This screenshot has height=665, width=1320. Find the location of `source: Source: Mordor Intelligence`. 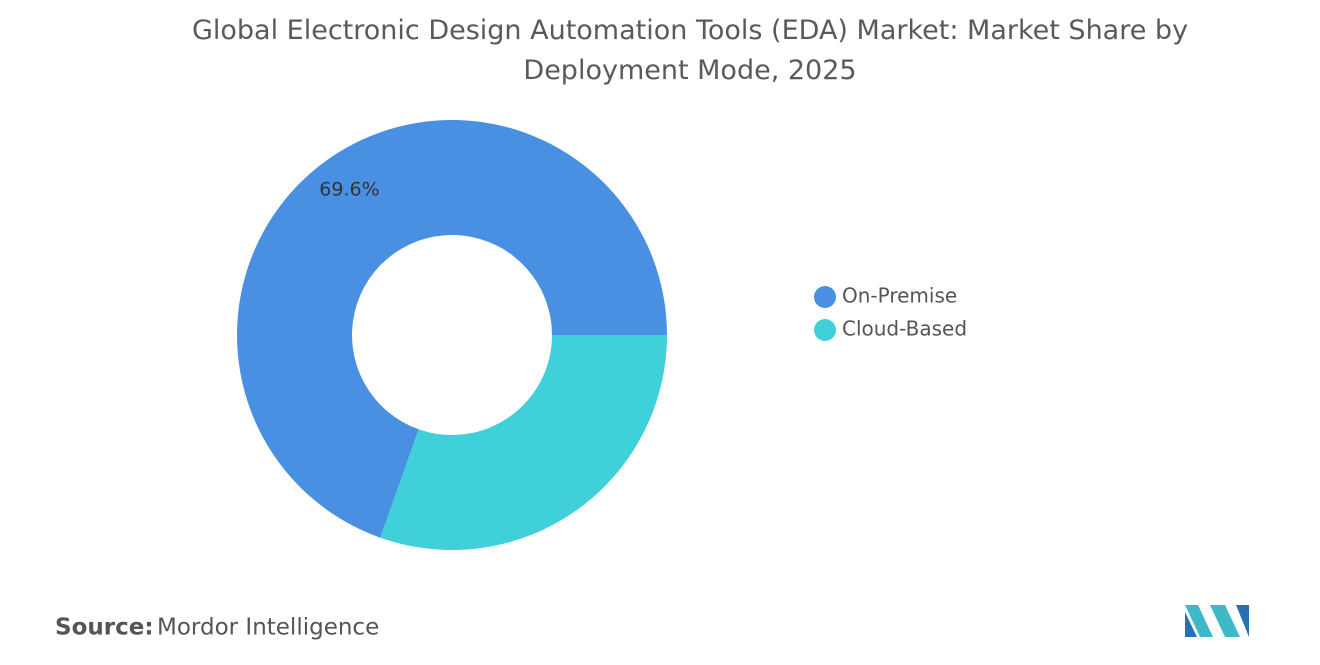

source: Source: Mordor Intelligence is located at coordinates (217, 628).